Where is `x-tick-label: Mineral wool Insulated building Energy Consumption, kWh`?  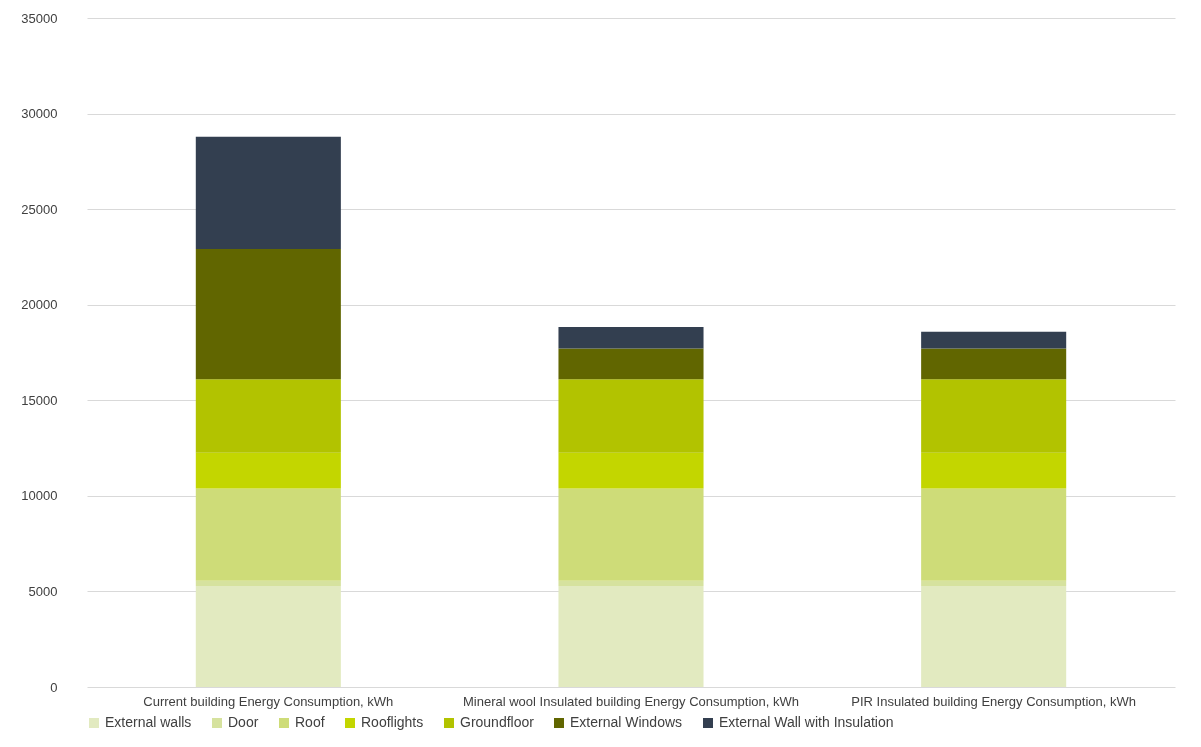 x-tick-label: Mineral wool Insulated building Energy Consumption, kWh is located at coordinates (631, 701).